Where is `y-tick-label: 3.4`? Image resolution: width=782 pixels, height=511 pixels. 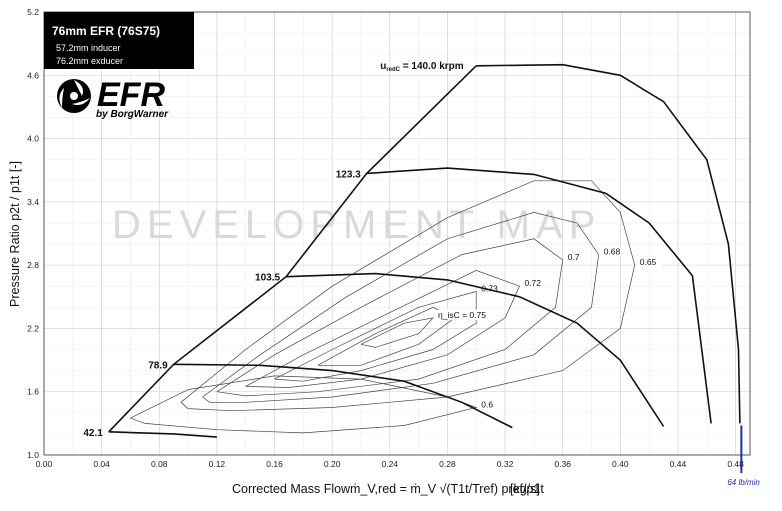 y-tick-label: 3.4 is located at coordinates (33, 202).